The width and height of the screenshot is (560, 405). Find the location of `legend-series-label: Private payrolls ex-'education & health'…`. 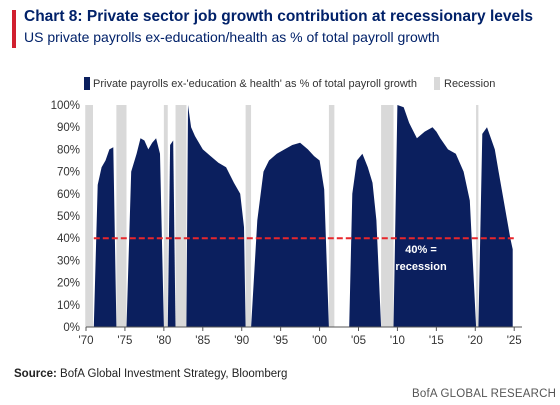

legend-series-label: Private payrolls ex-'education & health'… is located at coordinates (255, 84).